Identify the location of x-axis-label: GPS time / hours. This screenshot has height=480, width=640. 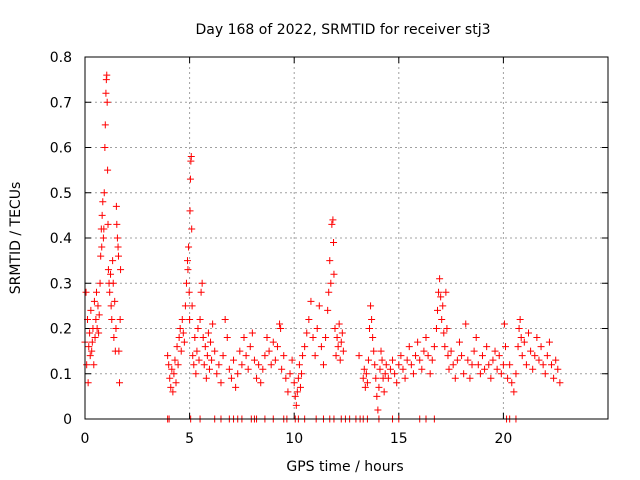
(344, 467).